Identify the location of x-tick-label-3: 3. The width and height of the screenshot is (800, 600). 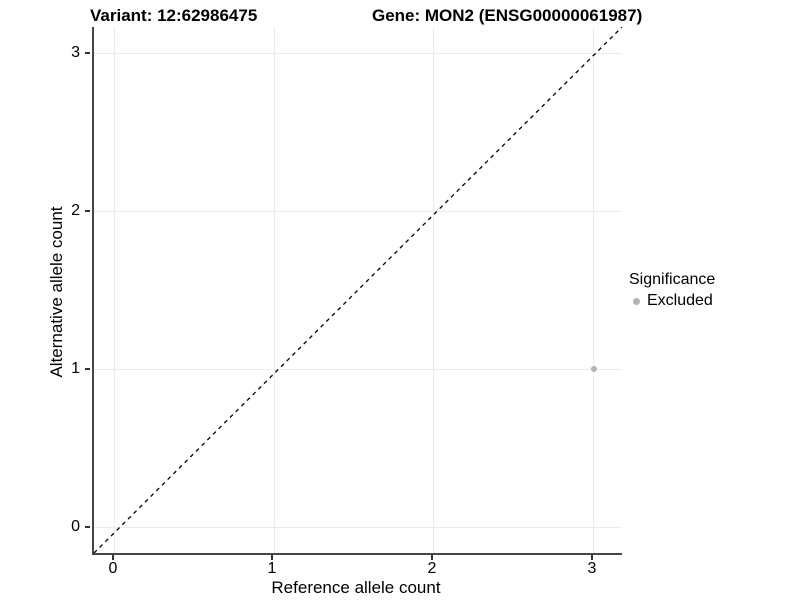
(592, 568).